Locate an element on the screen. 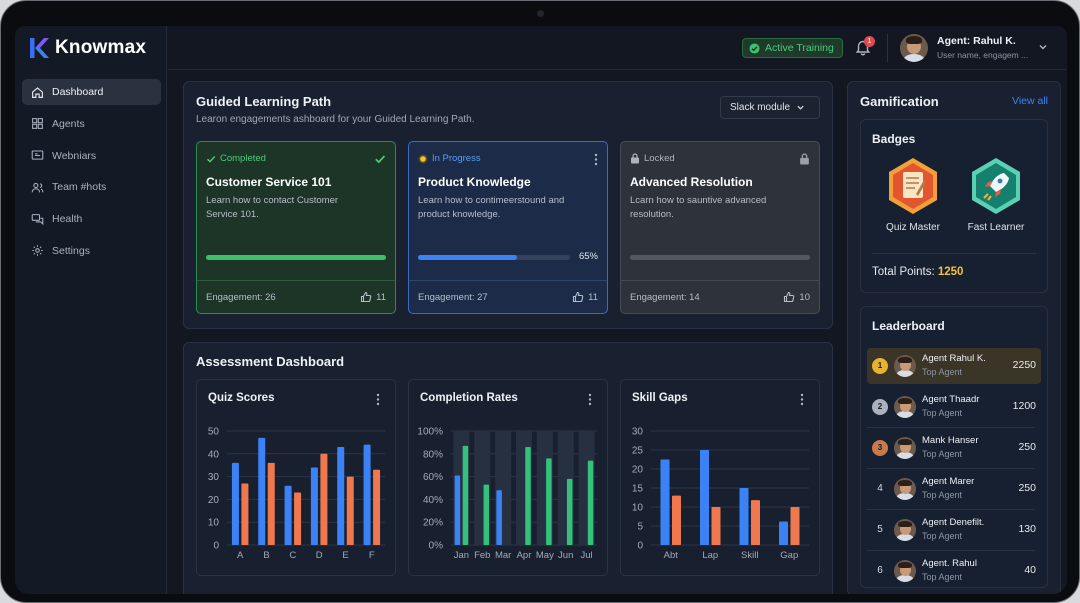  x-tick-label: Skill is located at coordinates (749, 555).